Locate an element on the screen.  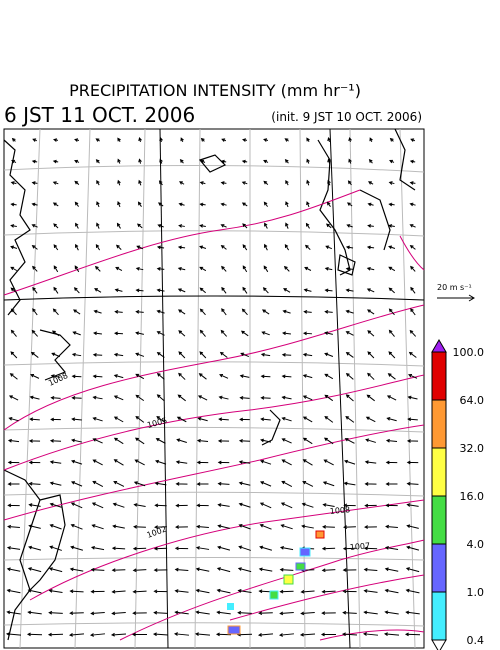
colorbar-bottom is located at coordinates (439, 644).